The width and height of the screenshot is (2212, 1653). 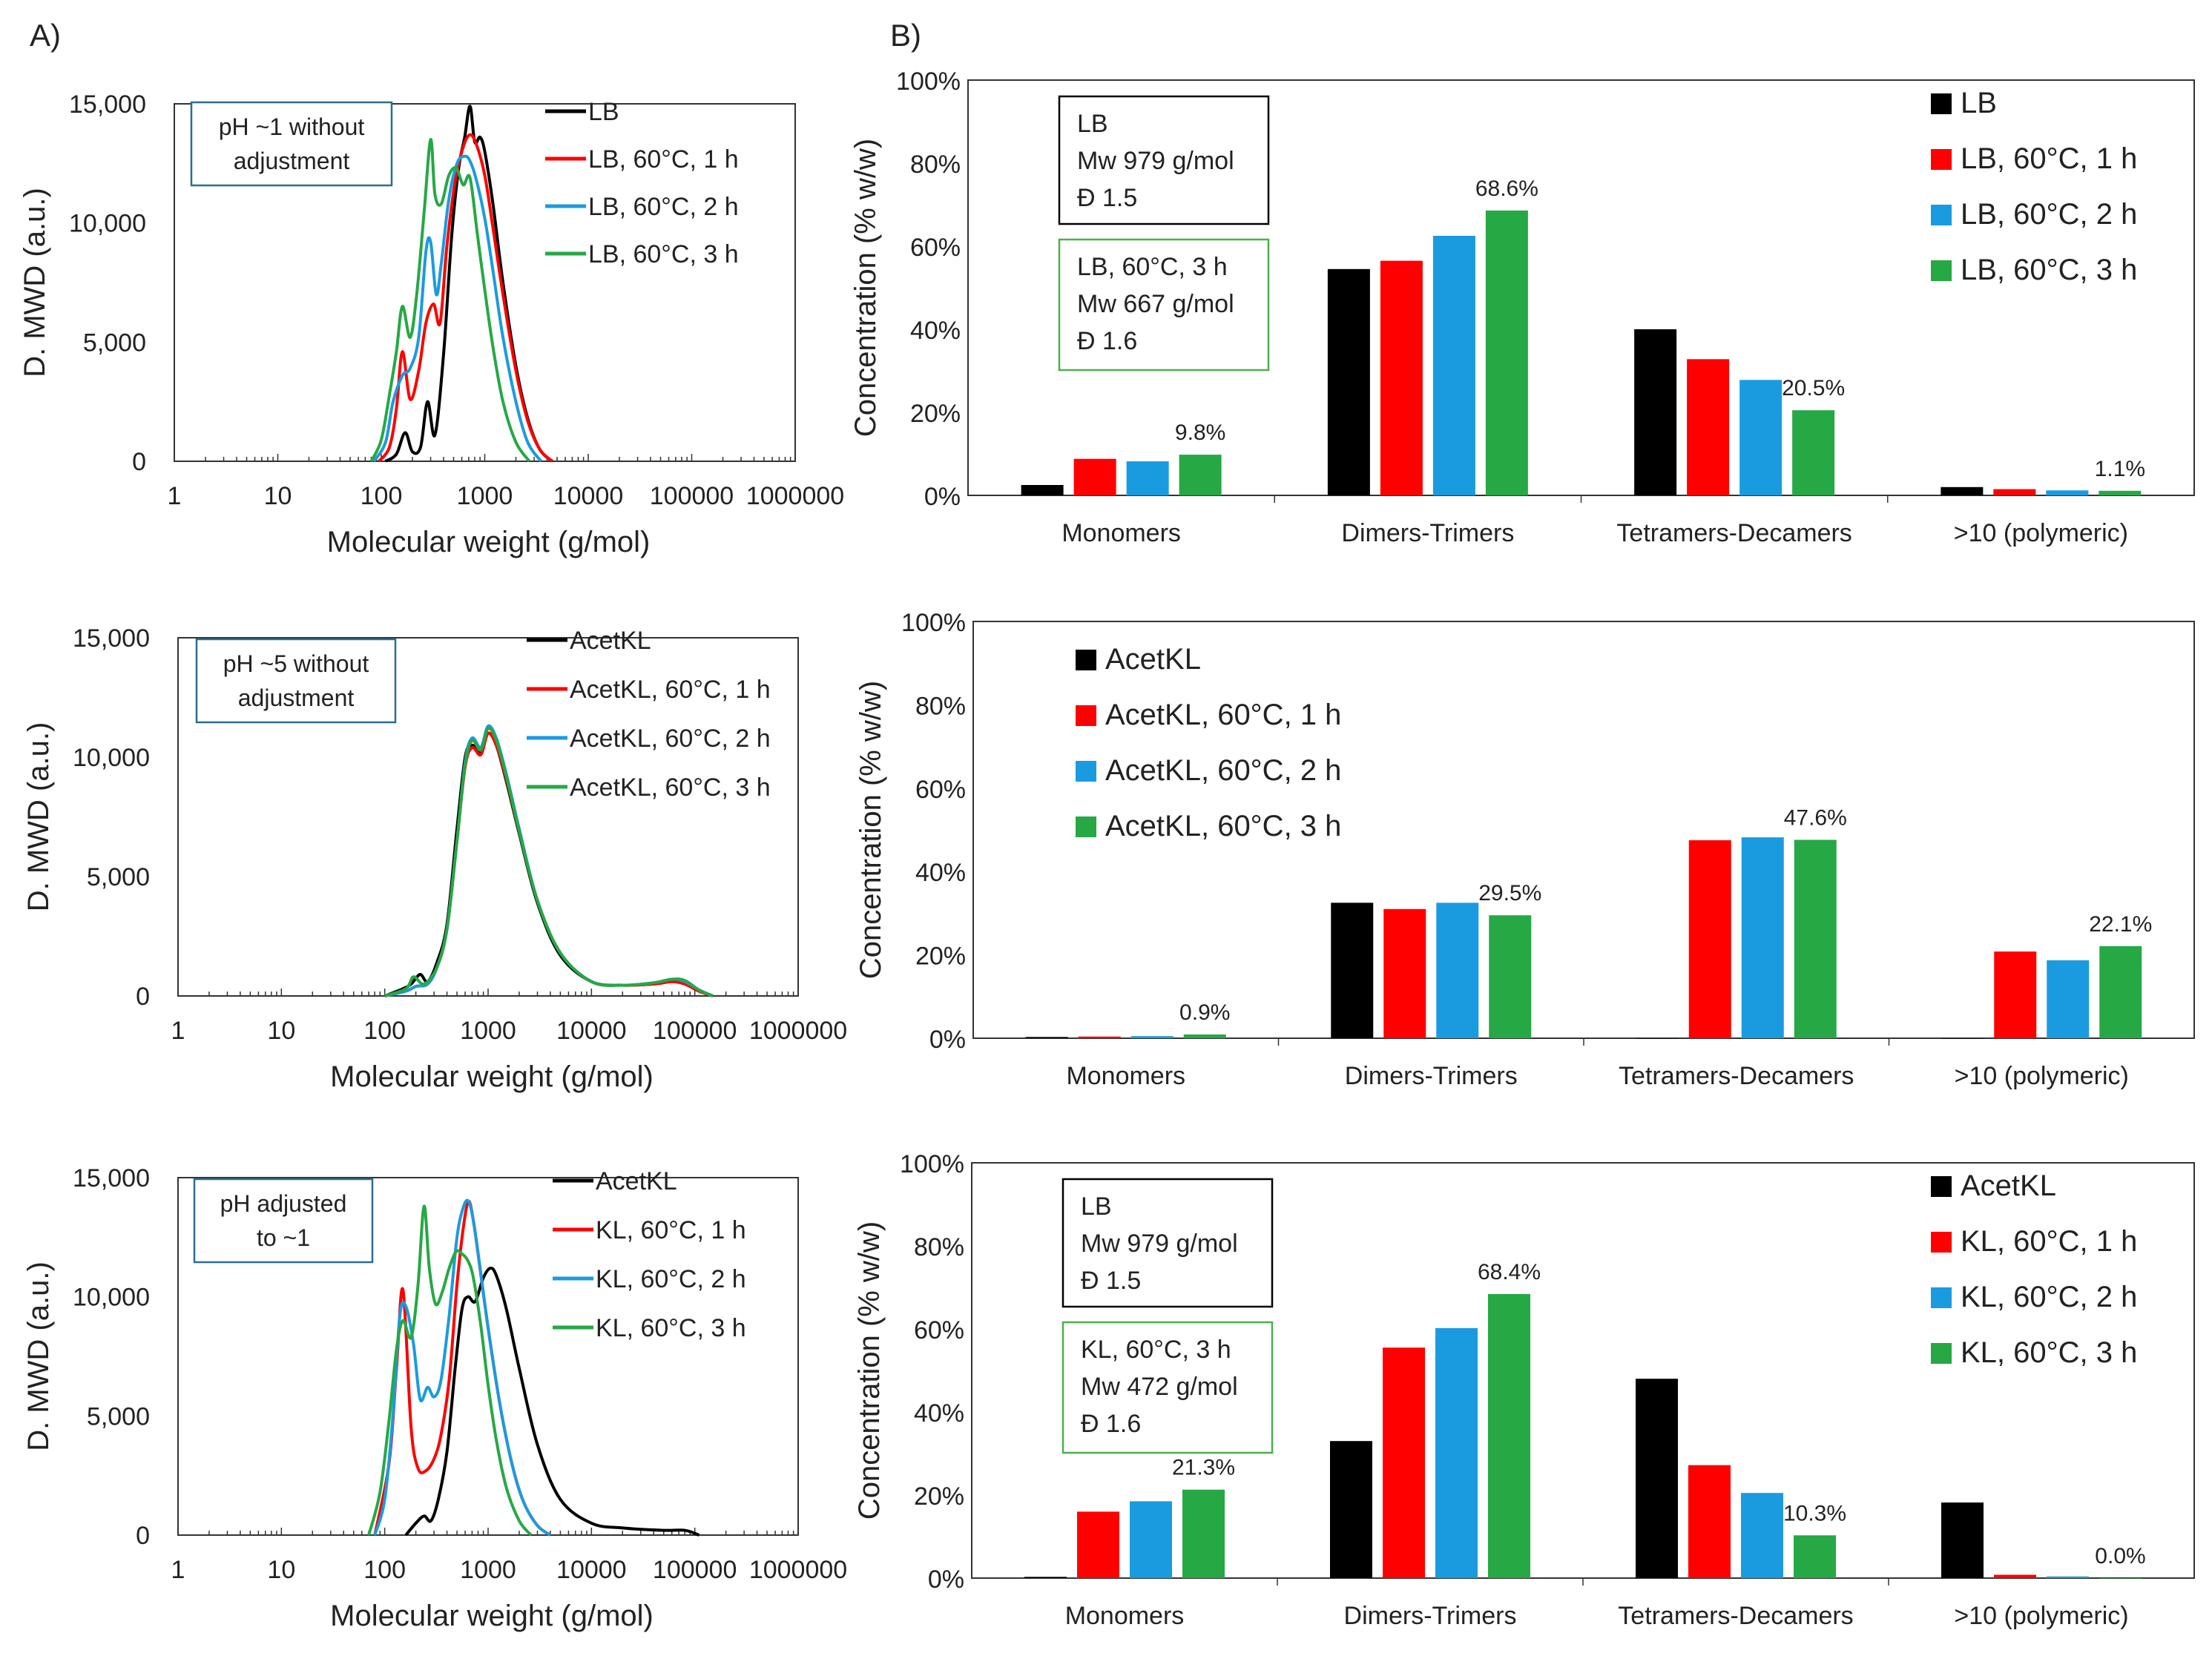 I want to click on data-label: 47.6%, so click(x=1816, y=817).